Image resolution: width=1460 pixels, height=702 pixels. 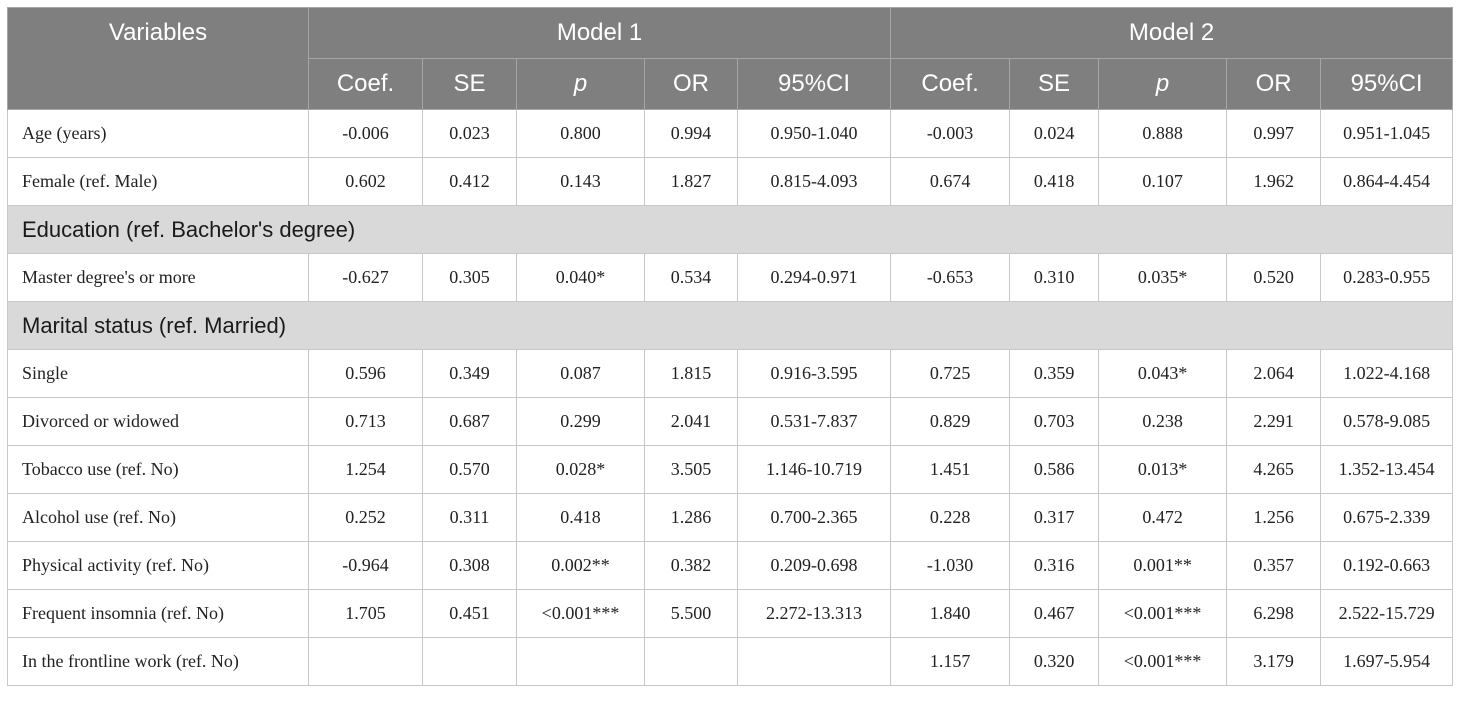 What do you see at coordinates (814, 181) in the screenshot?
I see `m1-ci-cell: 0.815-4.093` at bounding box center [814, 181].